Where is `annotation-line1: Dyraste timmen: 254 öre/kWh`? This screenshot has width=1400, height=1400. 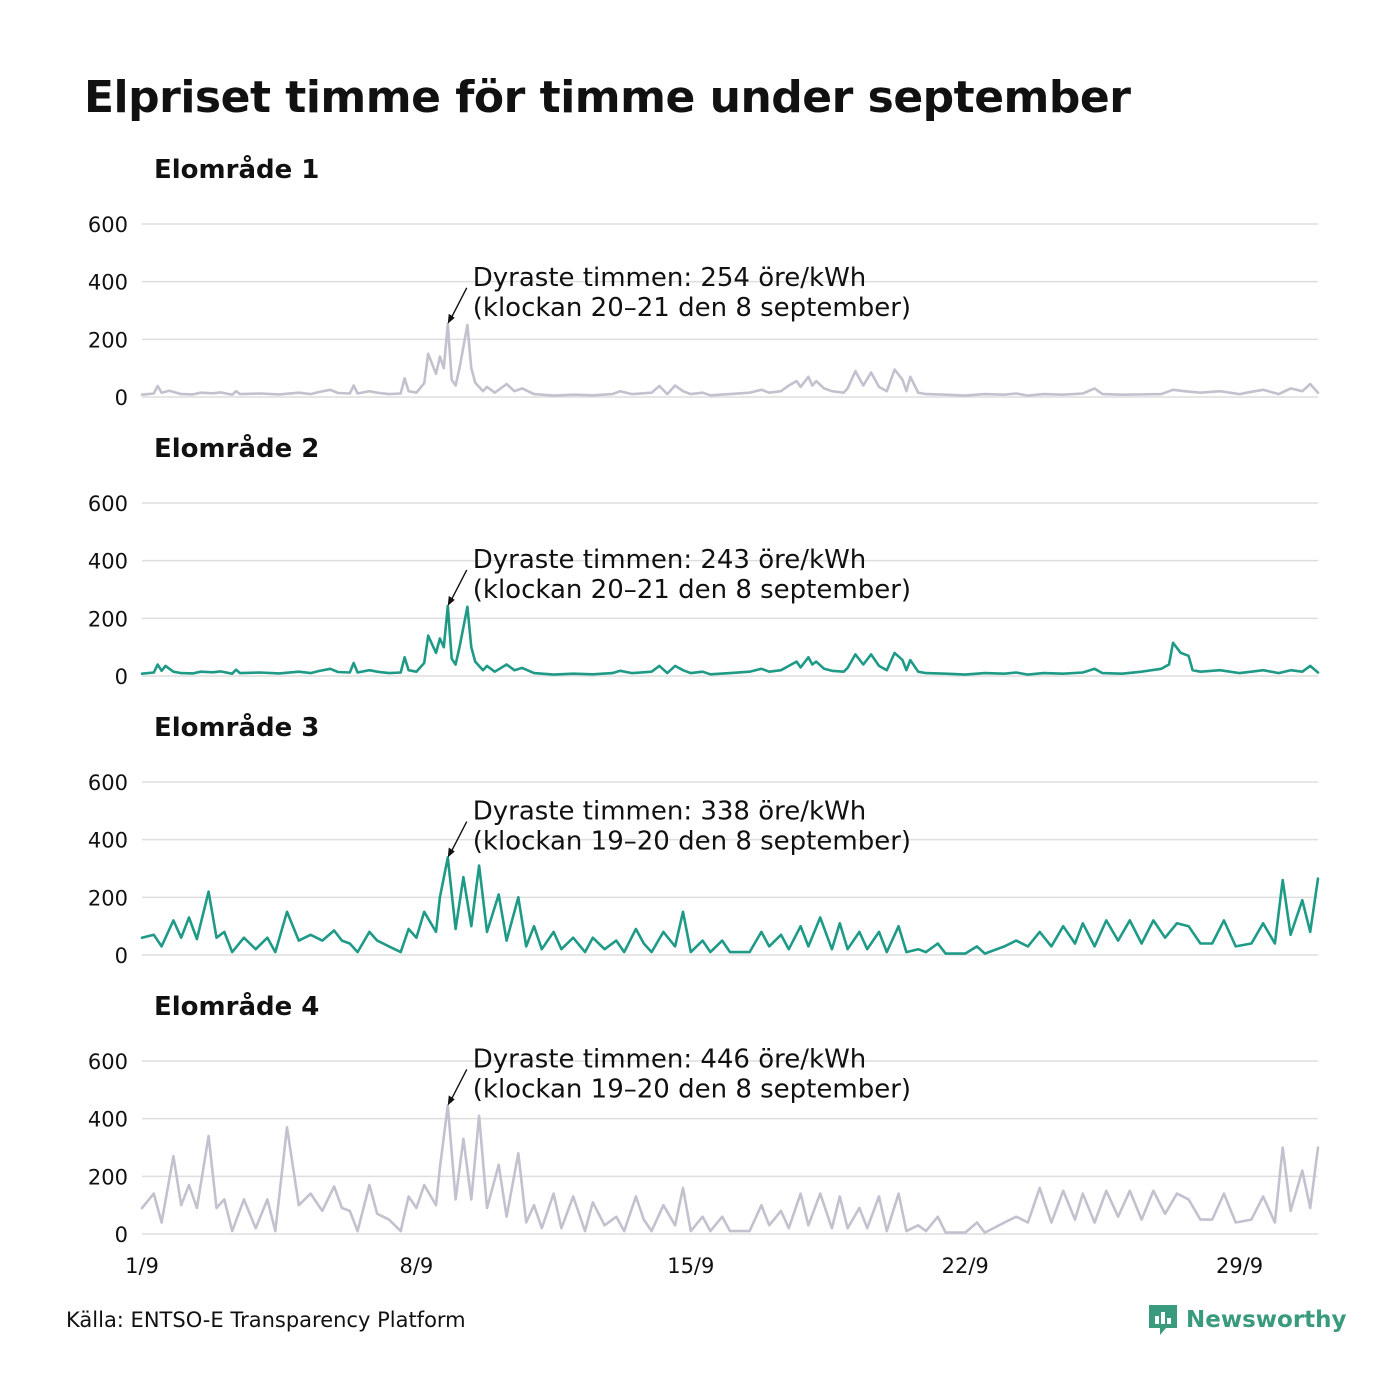 annotation-line1: Dyraste timmen: 254 öre/kWh is located at coordinates (670, 278).